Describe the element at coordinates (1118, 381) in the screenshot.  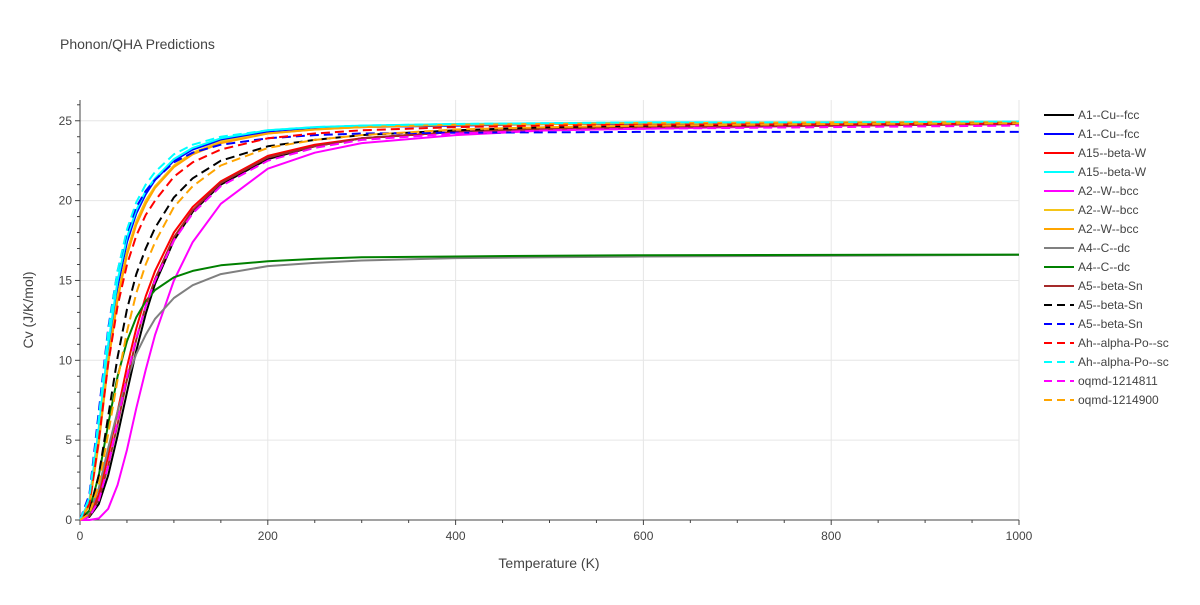
I see `legend-label: oqmd-1214811` at that location.